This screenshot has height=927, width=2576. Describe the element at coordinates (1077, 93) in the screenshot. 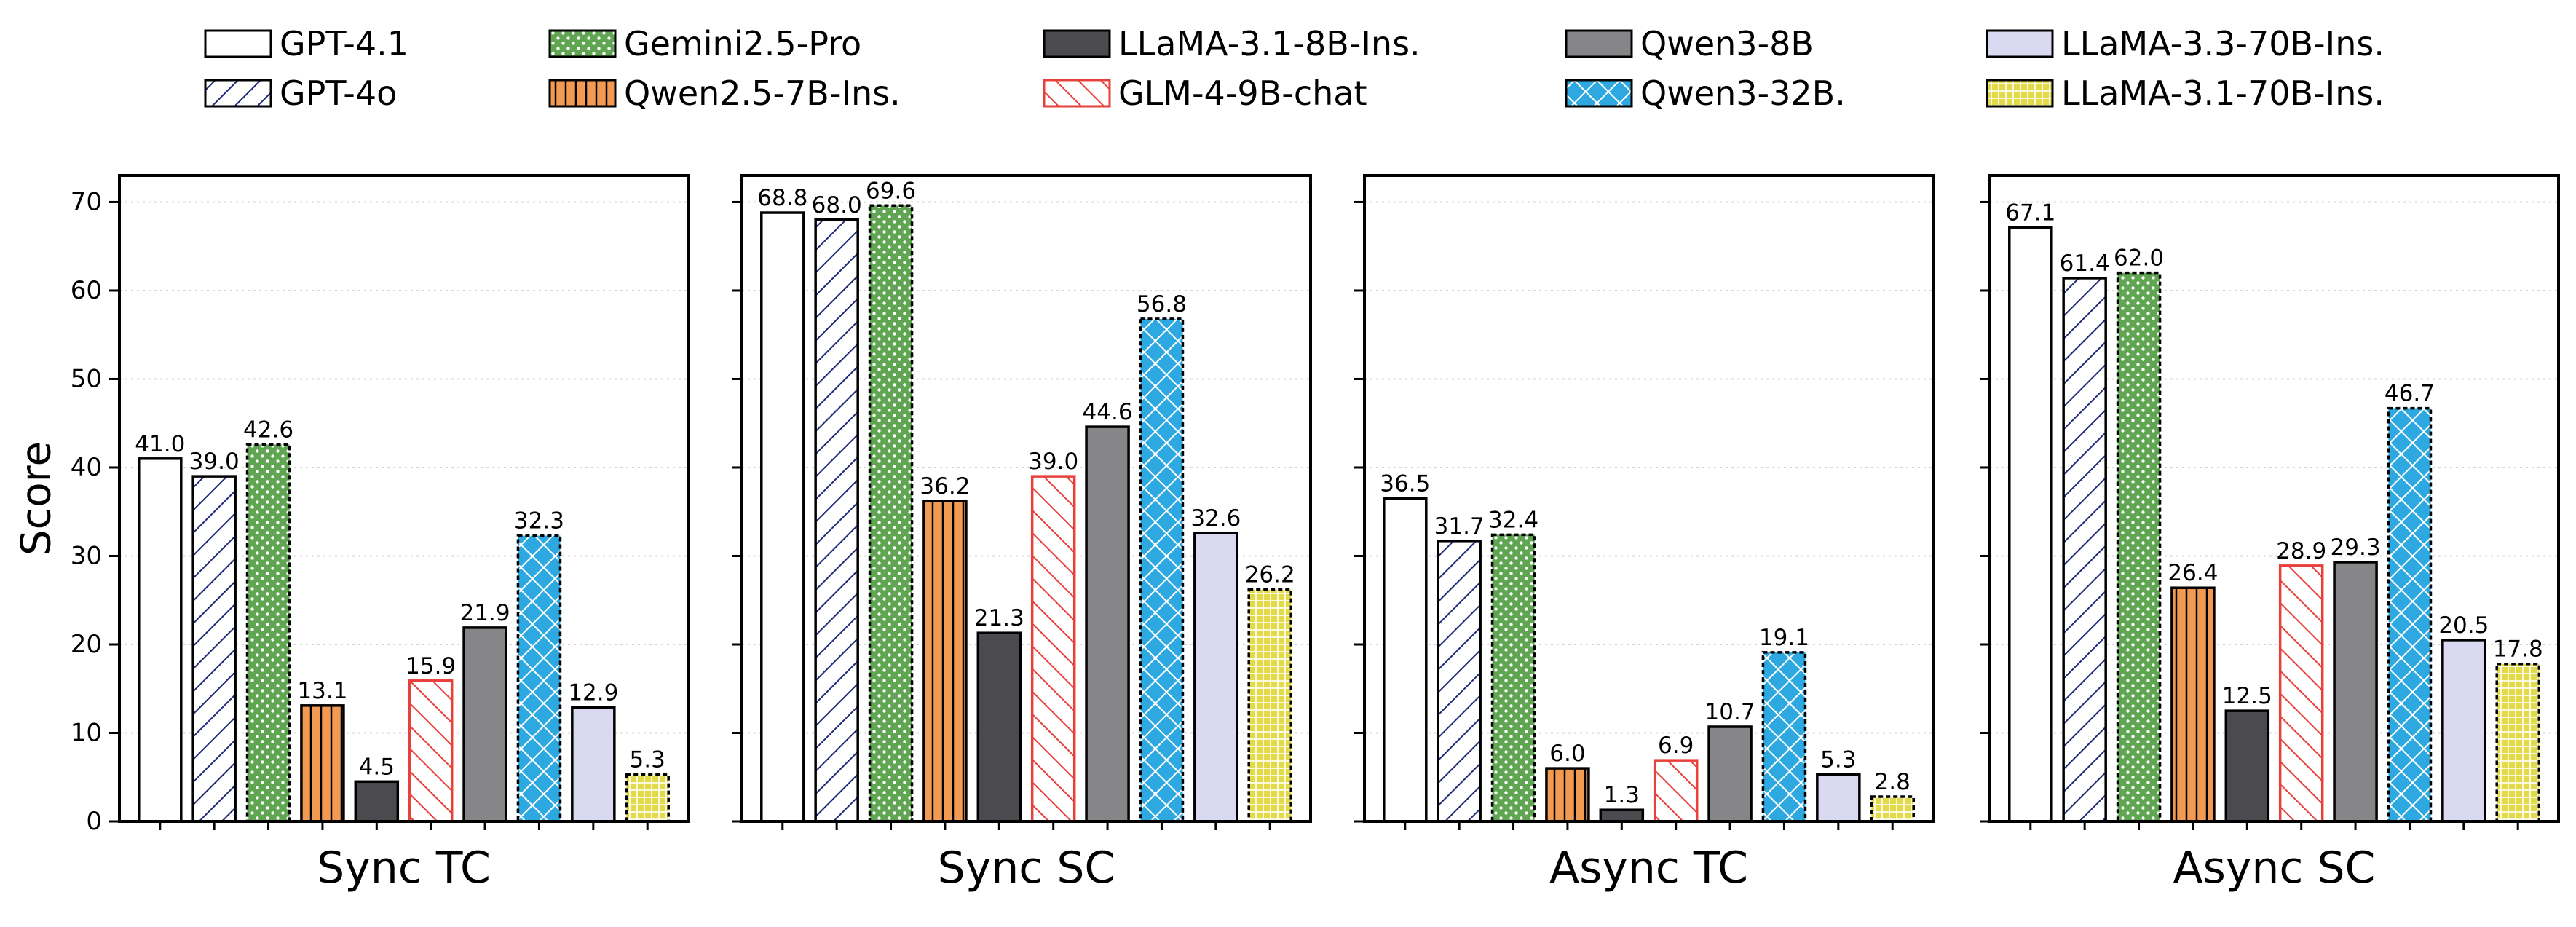

I see `legend-swatch-glm-4-9b-chat` at that location.